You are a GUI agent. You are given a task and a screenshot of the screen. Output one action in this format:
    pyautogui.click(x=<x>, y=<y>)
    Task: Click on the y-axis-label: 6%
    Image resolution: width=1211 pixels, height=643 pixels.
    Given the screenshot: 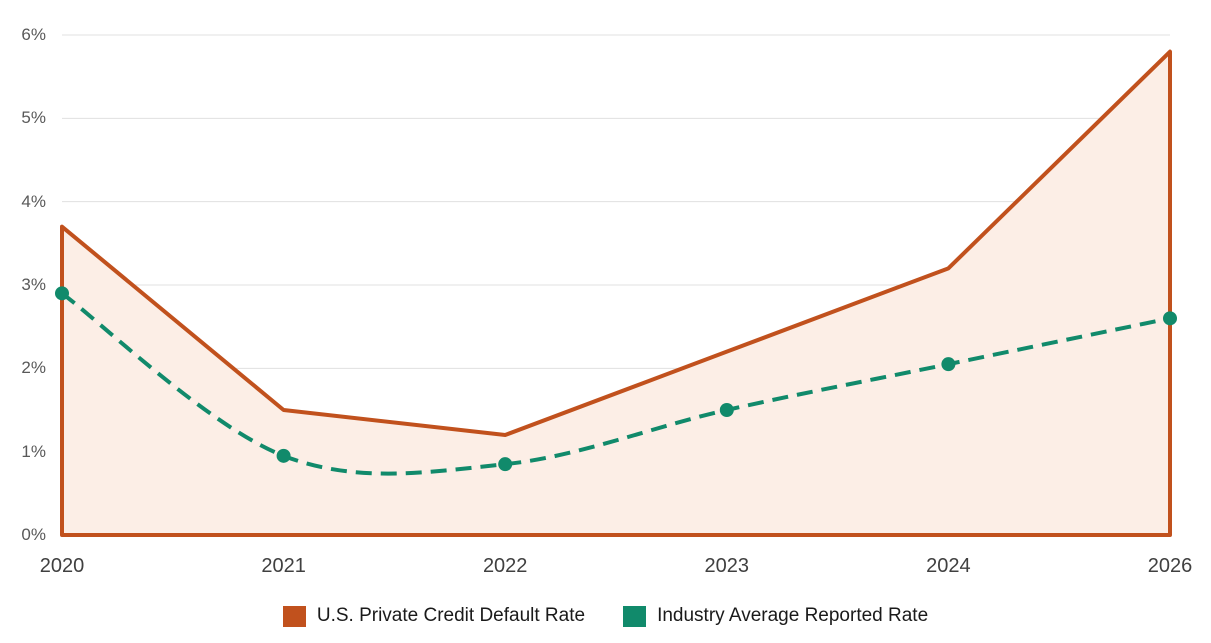 What is the action you would take?
    pyautogui.click(x=33, y=34)
    